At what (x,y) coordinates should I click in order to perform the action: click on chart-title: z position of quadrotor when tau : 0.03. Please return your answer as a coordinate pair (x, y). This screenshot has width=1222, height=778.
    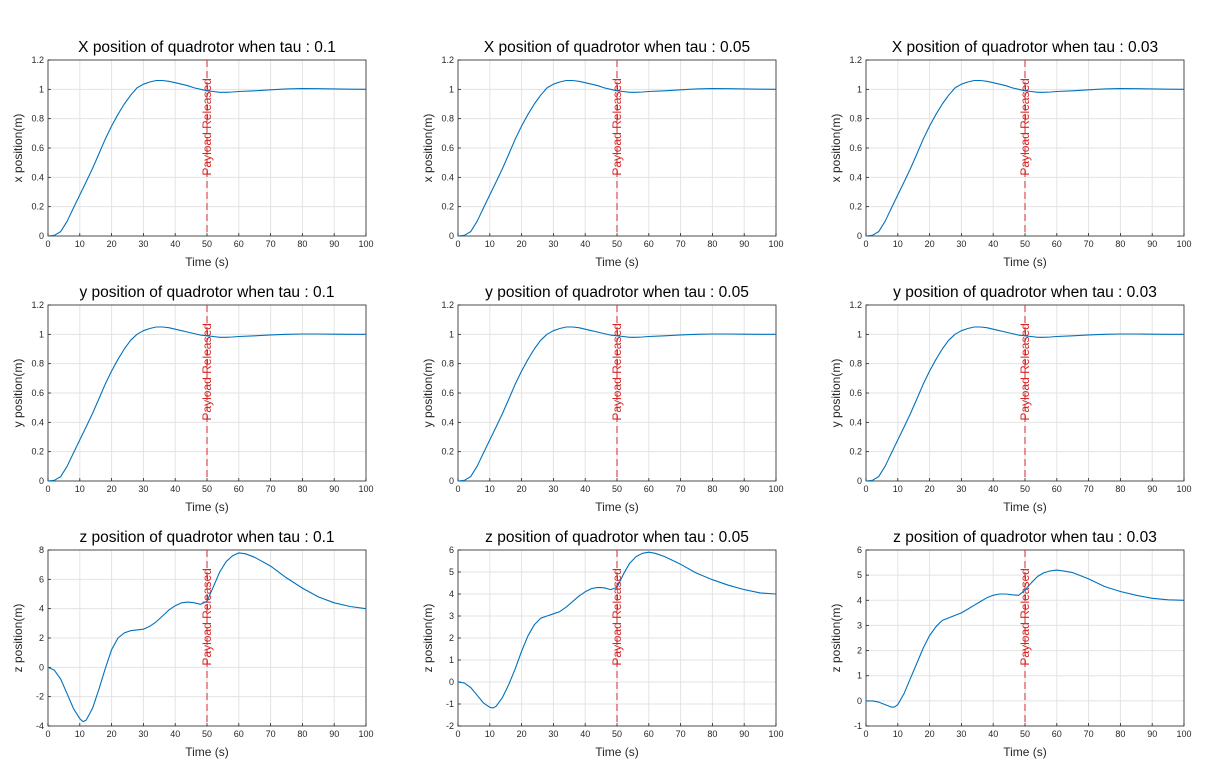
    Looking at the image, I should click on (1025, 537).